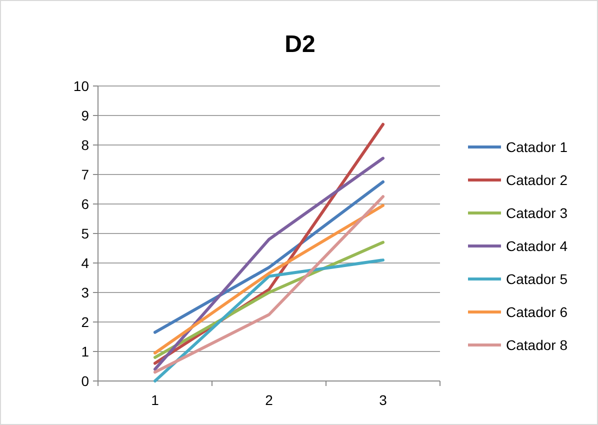 The image size is (598, 425). Describe the element at coordinates (81, 86) in the screenshot. I see `y-tick-label: 10` at that location.